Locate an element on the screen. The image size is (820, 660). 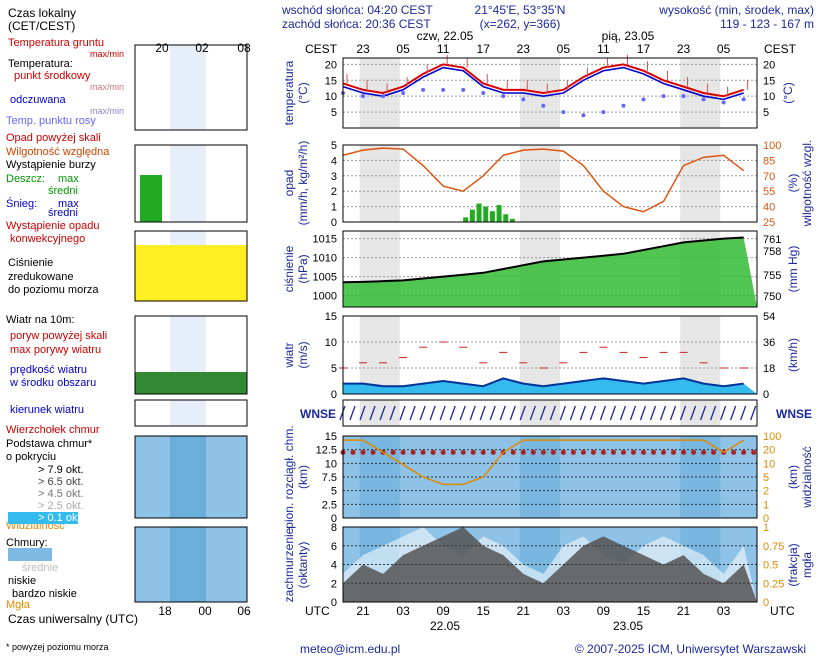
cover-unit: (oktanty) is located at coordinates (303, 565).